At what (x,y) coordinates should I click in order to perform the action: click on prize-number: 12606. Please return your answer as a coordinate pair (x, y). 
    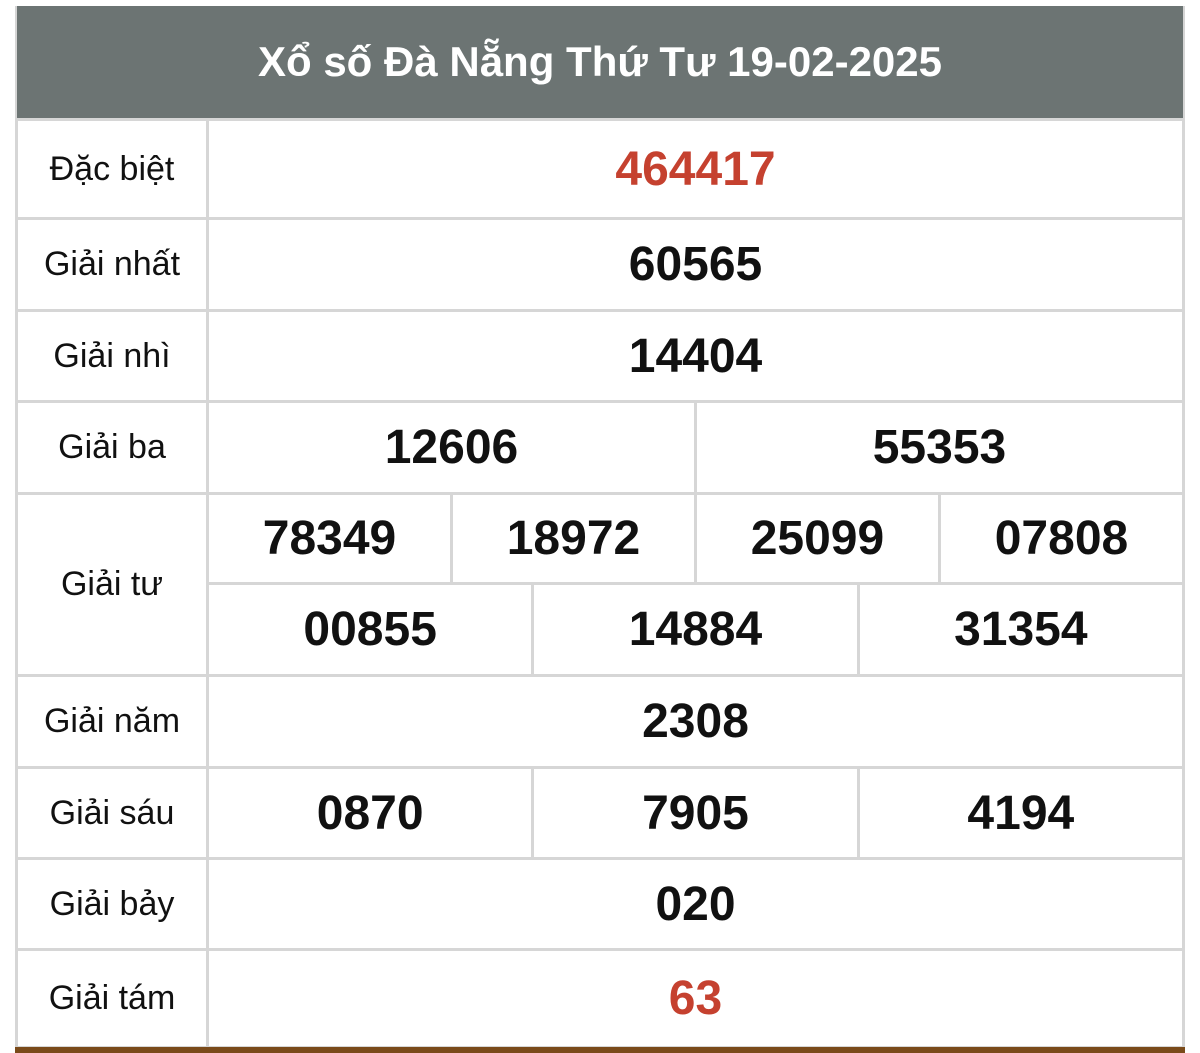
    Looking at the image, I should click on (451, 447).